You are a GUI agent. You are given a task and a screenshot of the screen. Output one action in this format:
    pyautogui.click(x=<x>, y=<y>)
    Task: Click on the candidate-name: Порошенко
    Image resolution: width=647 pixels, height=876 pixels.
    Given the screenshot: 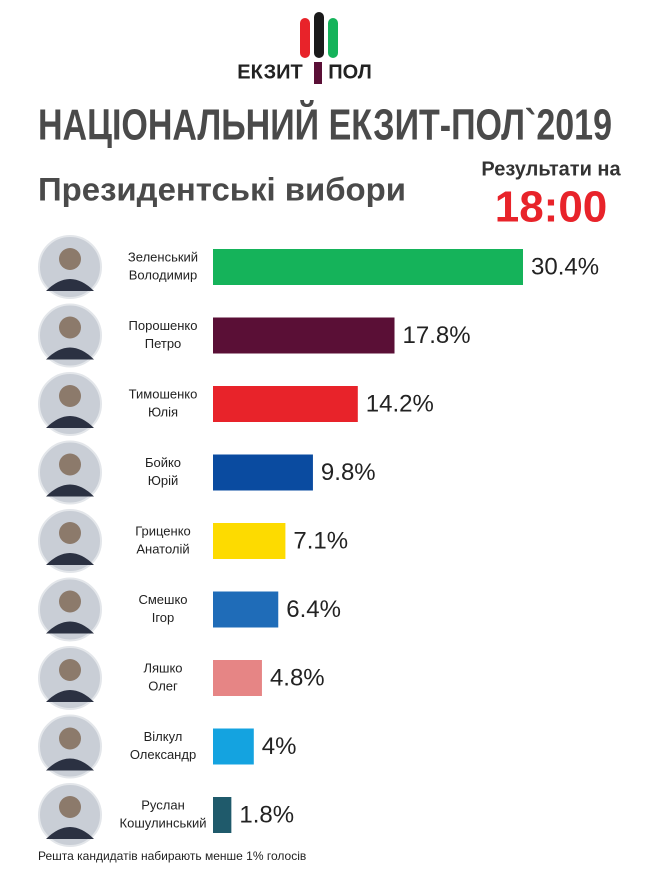 What is the action you would take?
    pyautogui.click(x=163, y=325)
    